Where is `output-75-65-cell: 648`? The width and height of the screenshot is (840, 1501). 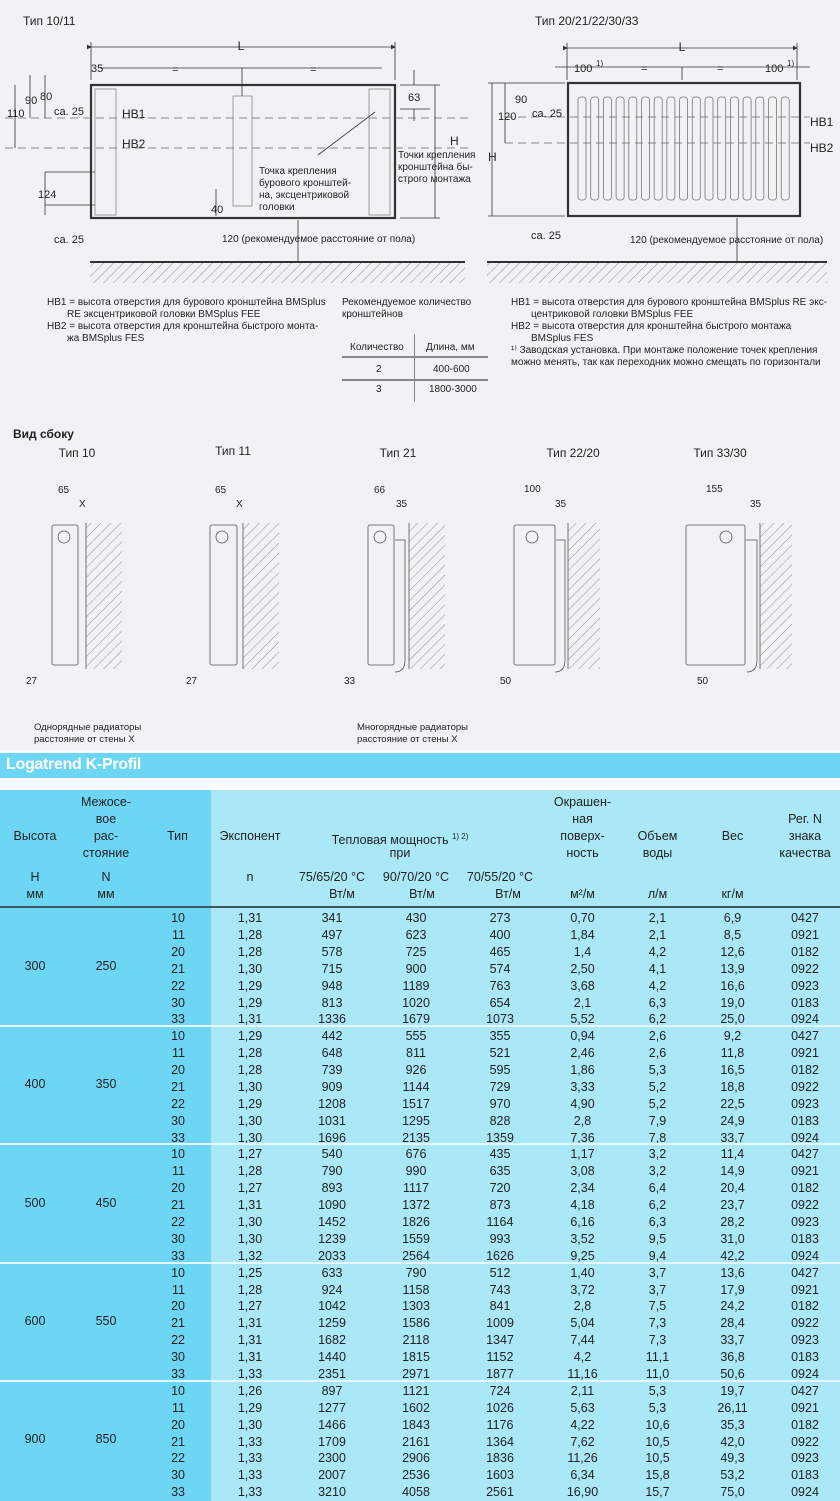 output-75-65-cell: 648 is located at coordinates (332, 1053).